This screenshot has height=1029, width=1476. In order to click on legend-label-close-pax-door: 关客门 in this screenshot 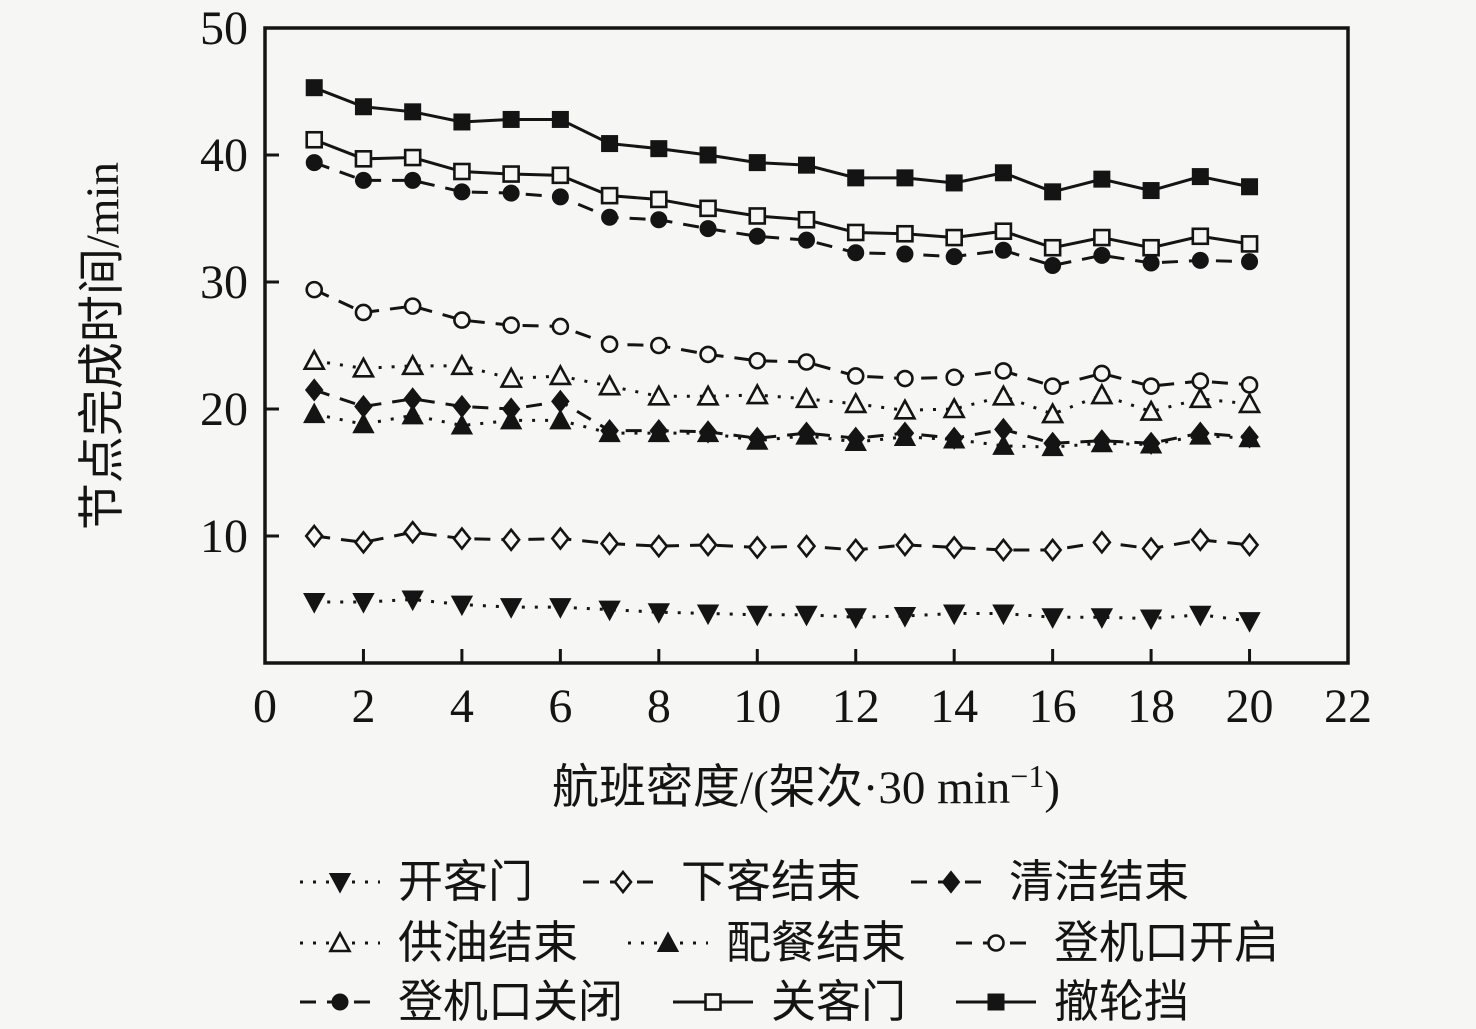, I will do `click(838, 1002)`.